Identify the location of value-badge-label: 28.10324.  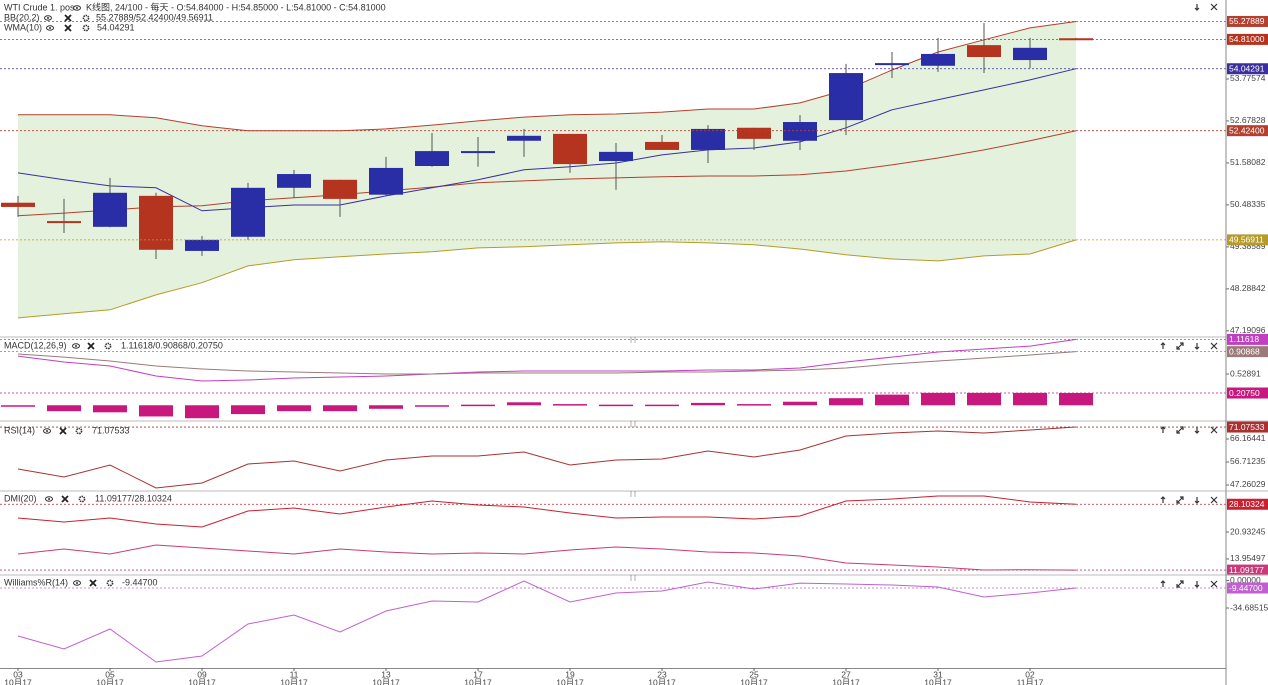
(1247, 504).